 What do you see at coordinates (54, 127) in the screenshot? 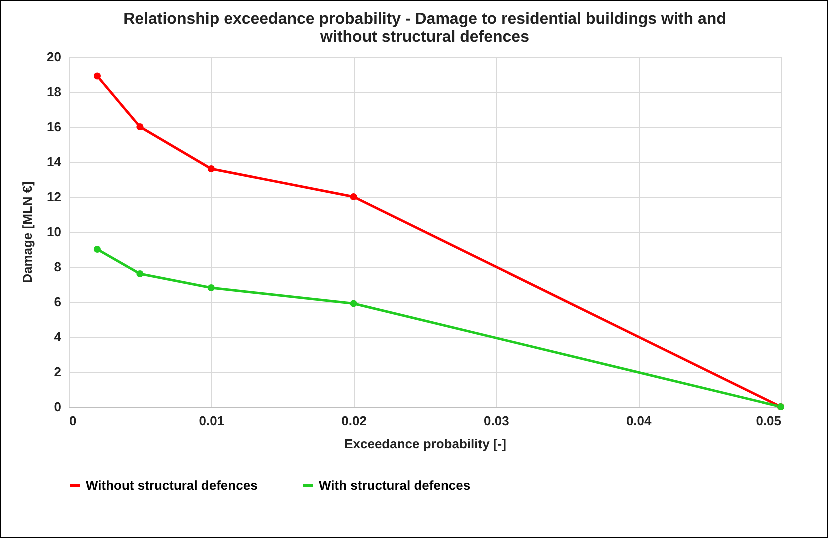
I see `y-tick-label: 16` at bounding box center [54, 127].